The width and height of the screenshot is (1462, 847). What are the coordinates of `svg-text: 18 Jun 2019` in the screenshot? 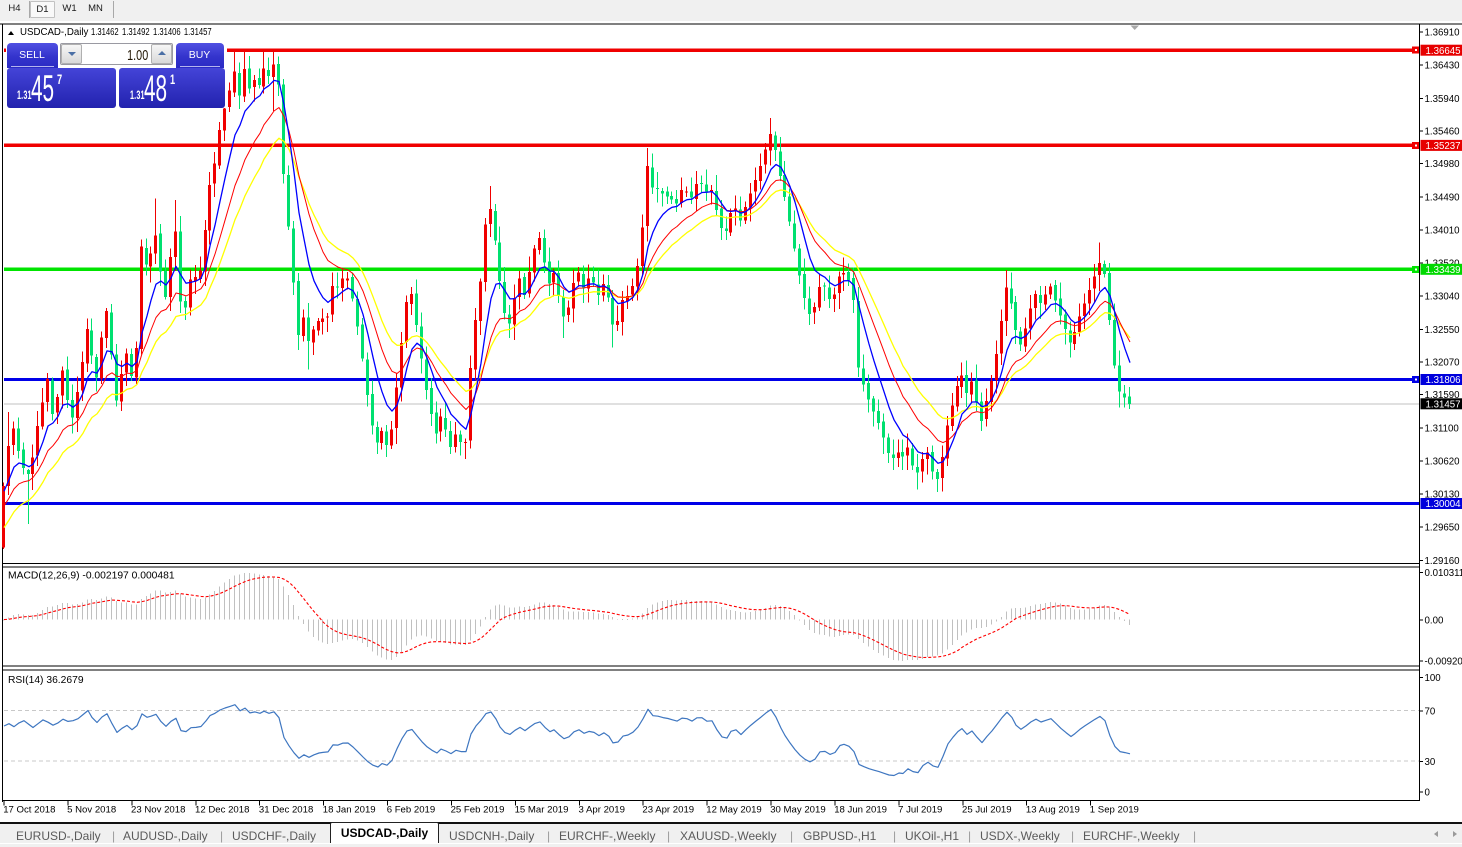 It's located at (860, 810).